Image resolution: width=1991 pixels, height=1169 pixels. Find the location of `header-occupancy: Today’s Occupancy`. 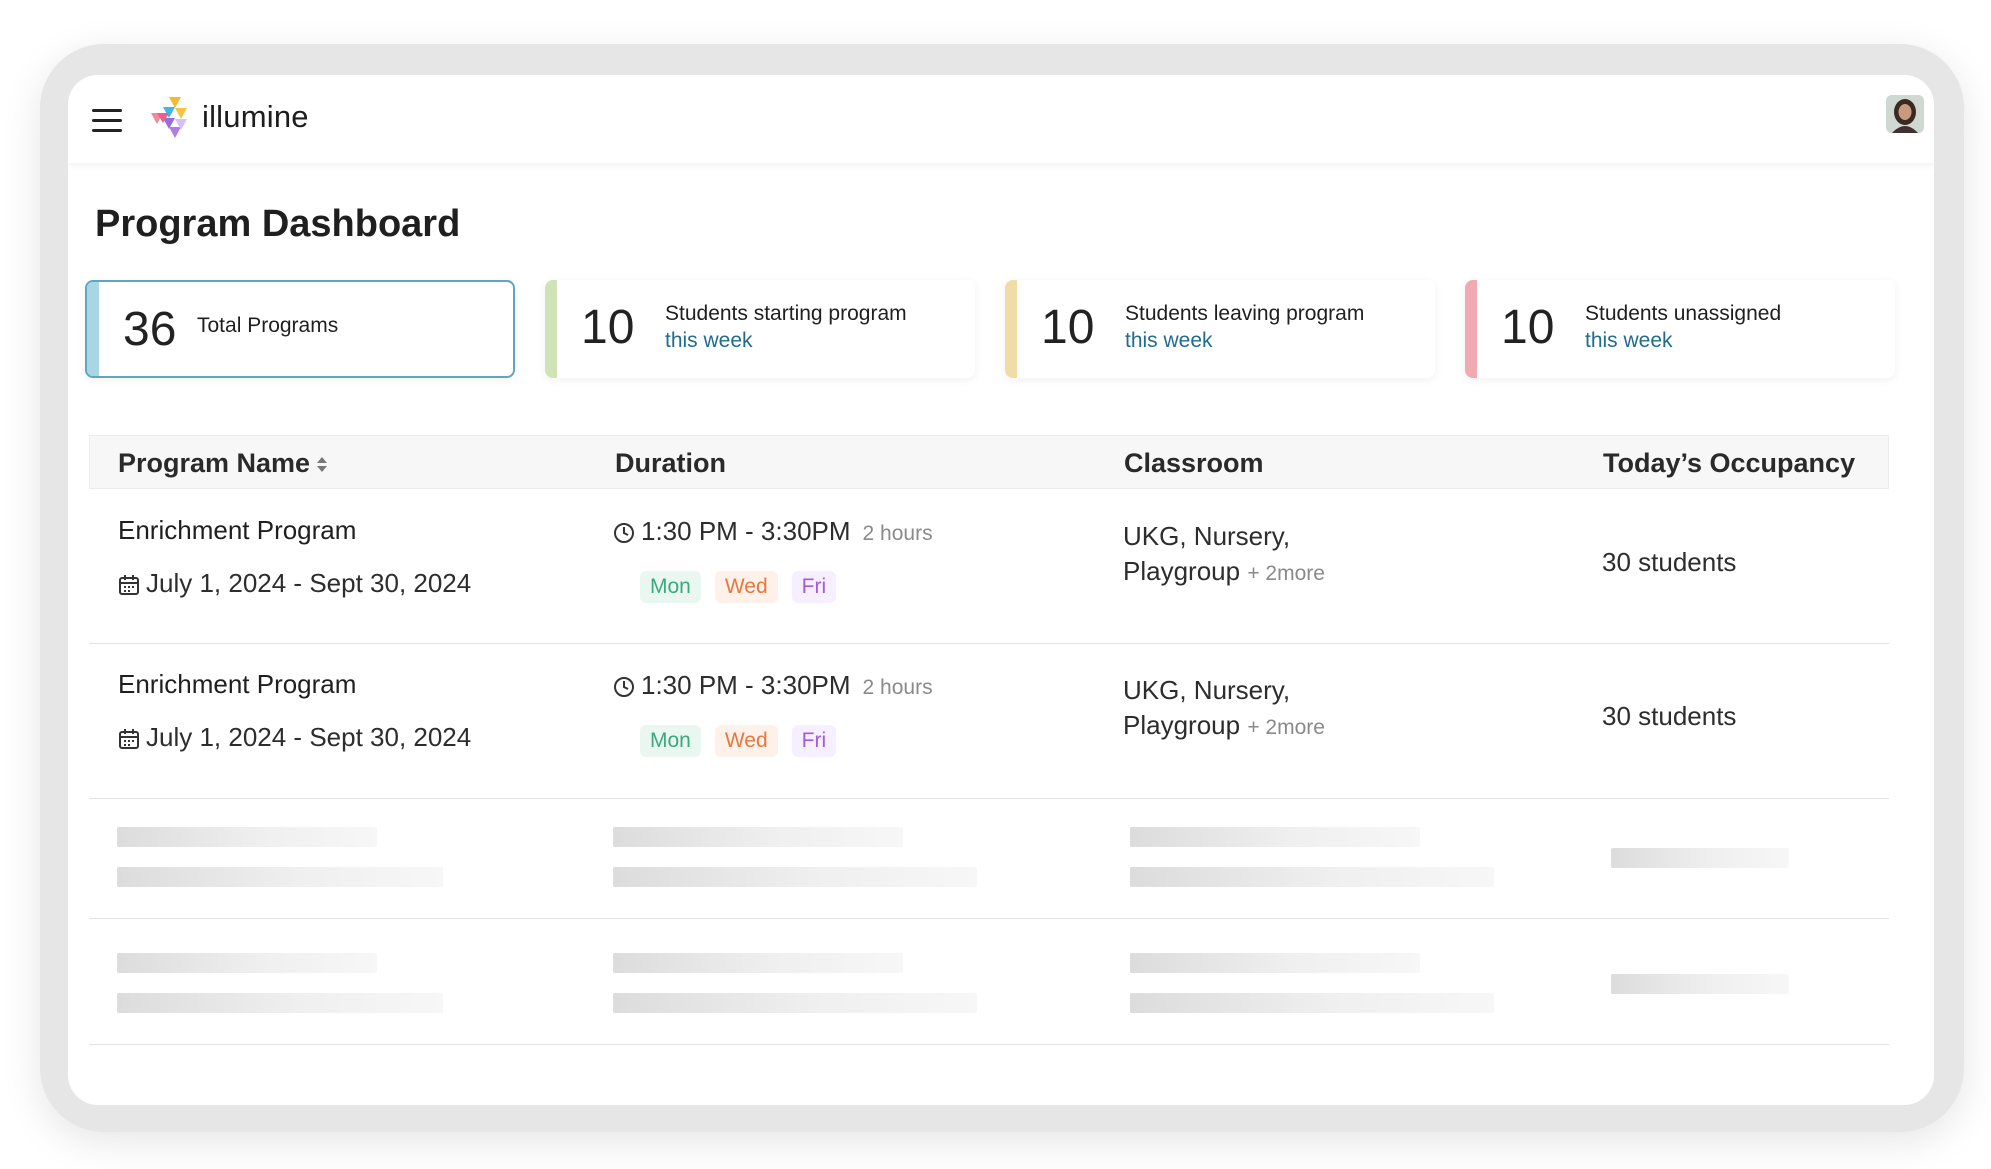

header-occupancy: Today’s Occupancy is located at coordinates (1729, 463).